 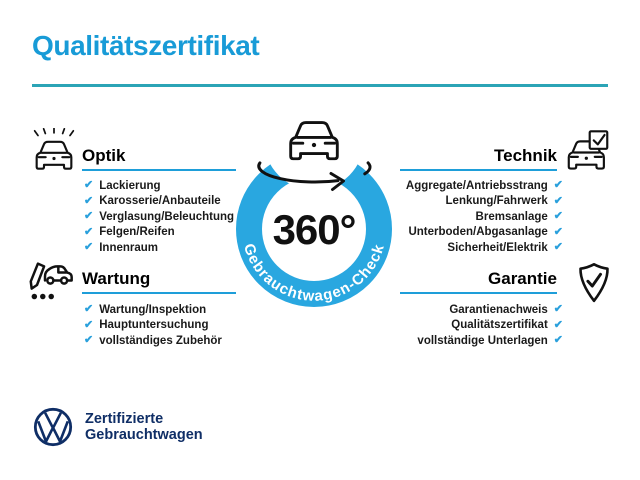 I want to click on list-item: vollständige Unterlagen ✔, so click(x=490, y=341).